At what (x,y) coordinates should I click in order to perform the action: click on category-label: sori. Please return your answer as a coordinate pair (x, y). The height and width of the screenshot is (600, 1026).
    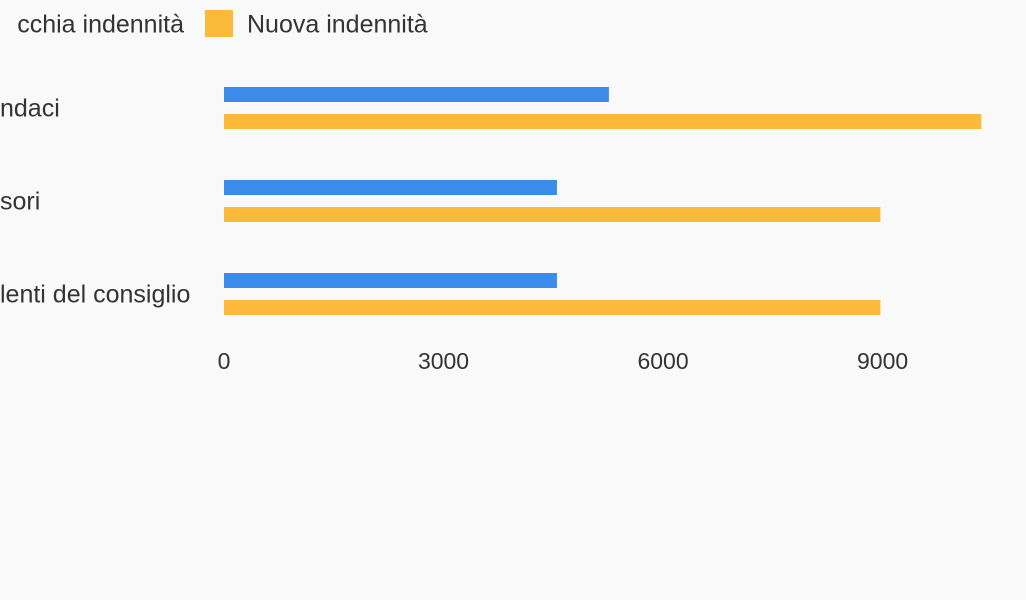
    Looking at the image, I should click on (20, 202).